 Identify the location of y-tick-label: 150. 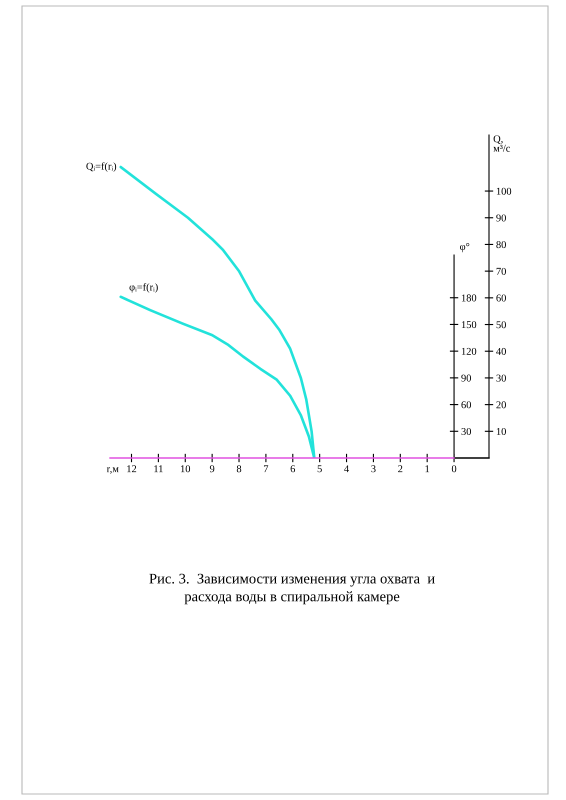
(469, 324).